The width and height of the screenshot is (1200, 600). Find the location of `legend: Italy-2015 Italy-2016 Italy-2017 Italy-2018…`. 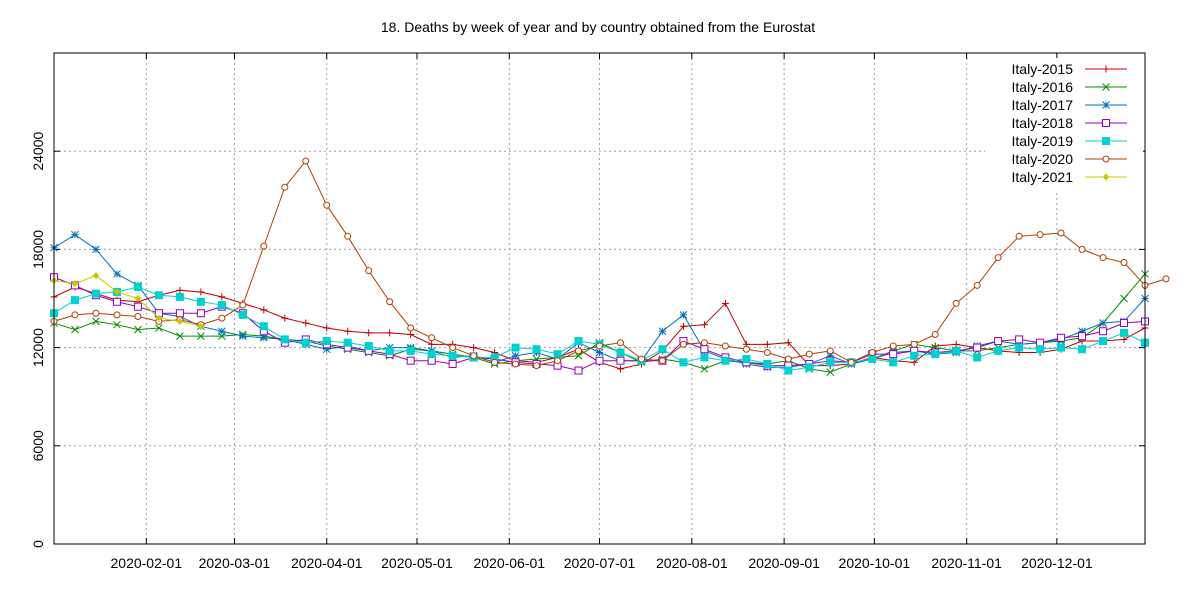

legend: Italy-2015 Italy-2016 Italy-2017 Italy-2018… is located at coordinates (1064, 124).